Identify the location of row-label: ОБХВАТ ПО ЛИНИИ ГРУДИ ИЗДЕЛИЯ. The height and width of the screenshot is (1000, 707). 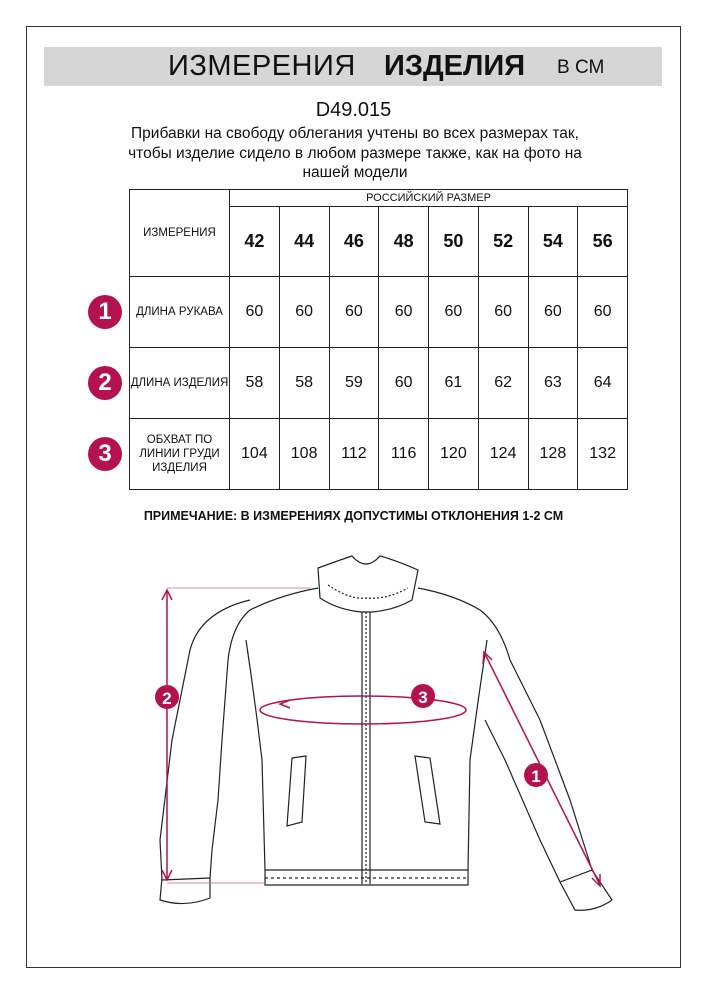
(179, 454).